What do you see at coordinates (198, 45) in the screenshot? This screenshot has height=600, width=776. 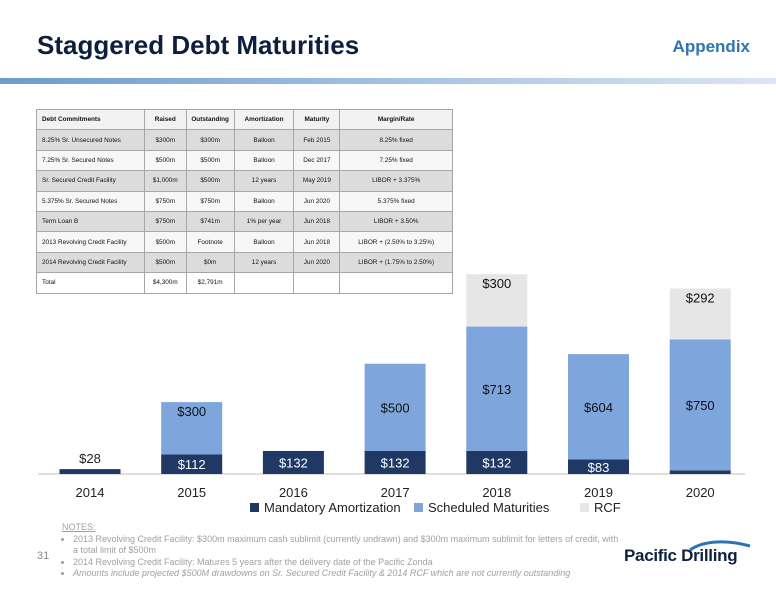 I see `page-title: Staggered Debt Maturities` at bounding box center [198, 45].